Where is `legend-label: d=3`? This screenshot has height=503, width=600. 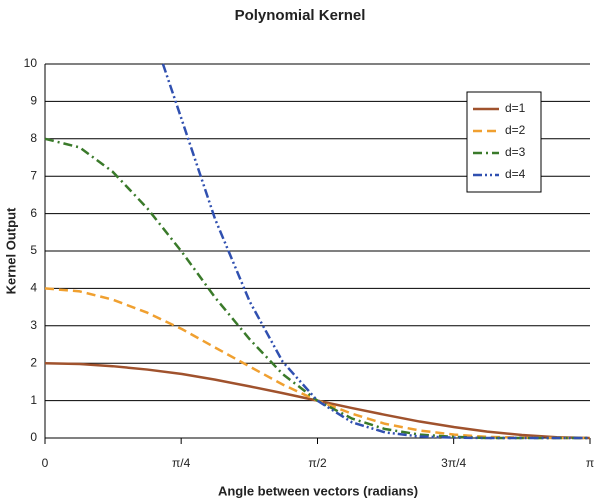 legend-label: d=3 is located at coordinates (515, 152).